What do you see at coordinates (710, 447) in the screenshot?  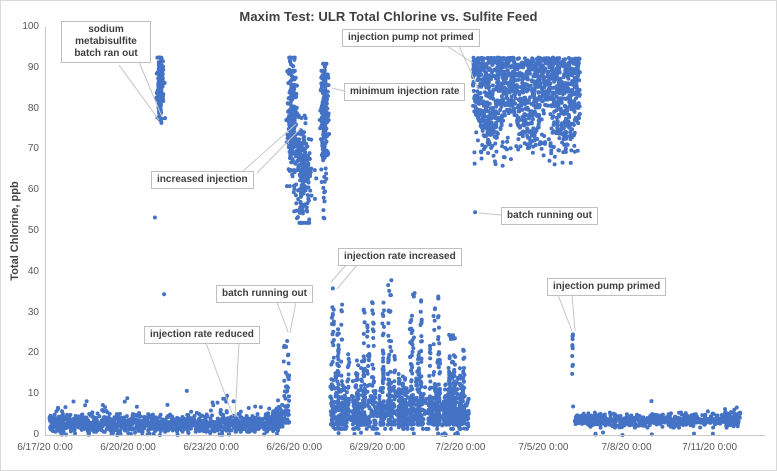 I see `x-tick-label: 7/11/20 0:00` at bounding box center [710, 447].